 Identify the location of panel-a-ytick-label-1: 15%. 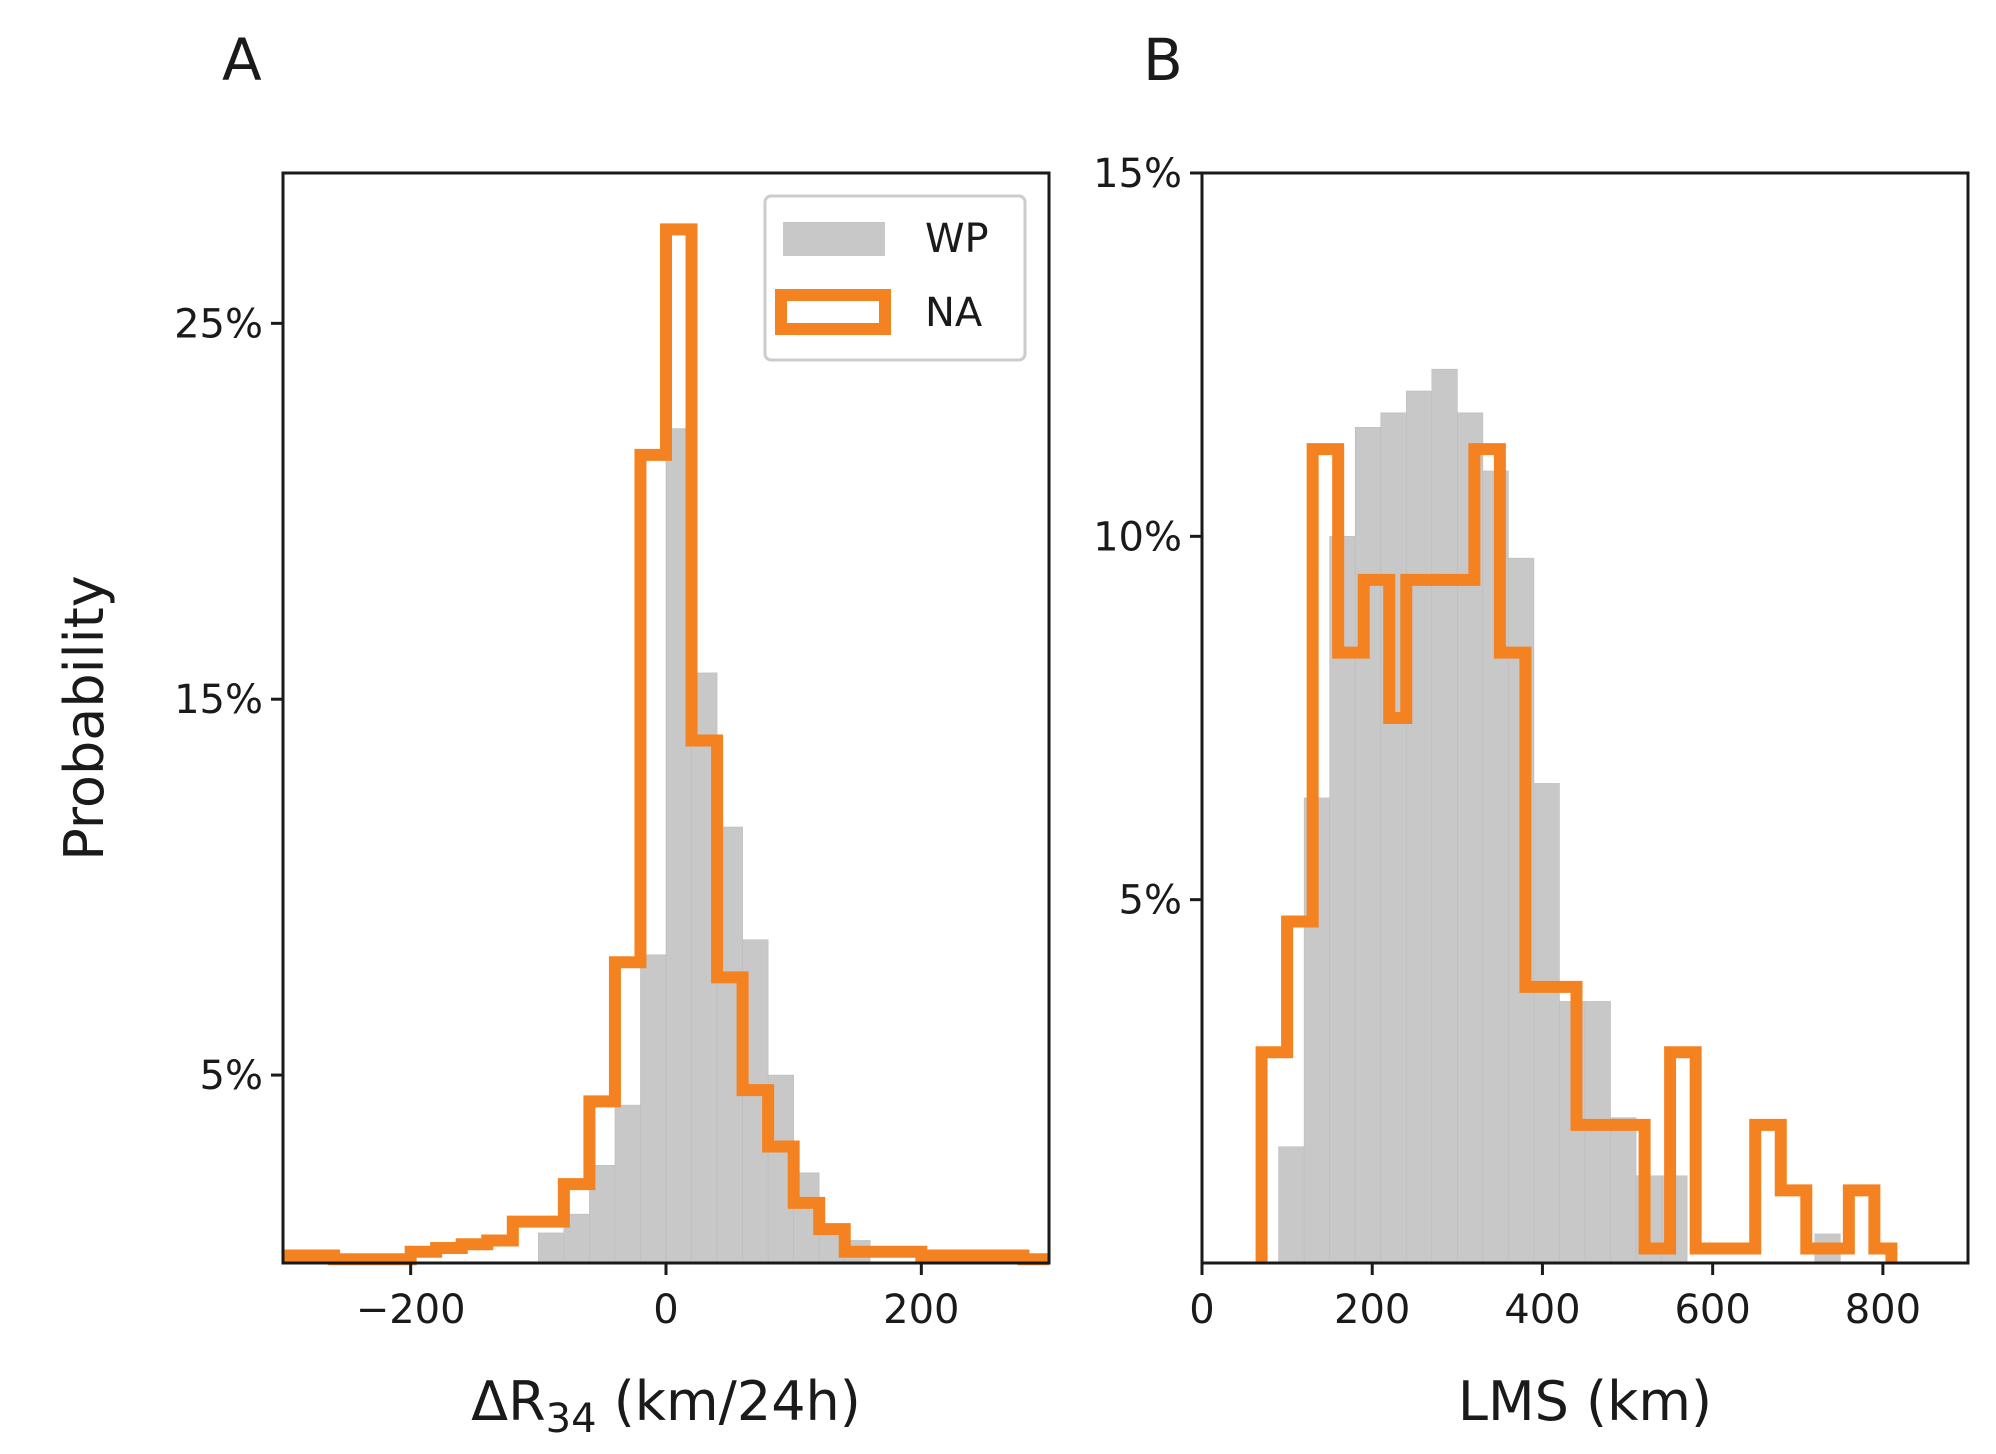
(218, 700).